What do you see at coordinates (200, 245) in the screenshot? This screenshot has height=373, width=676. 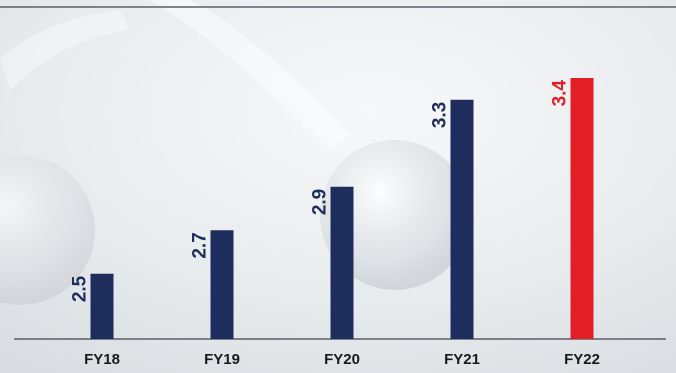 I see `value-label-fy19: 2.7` at bounding box center [200, 245].